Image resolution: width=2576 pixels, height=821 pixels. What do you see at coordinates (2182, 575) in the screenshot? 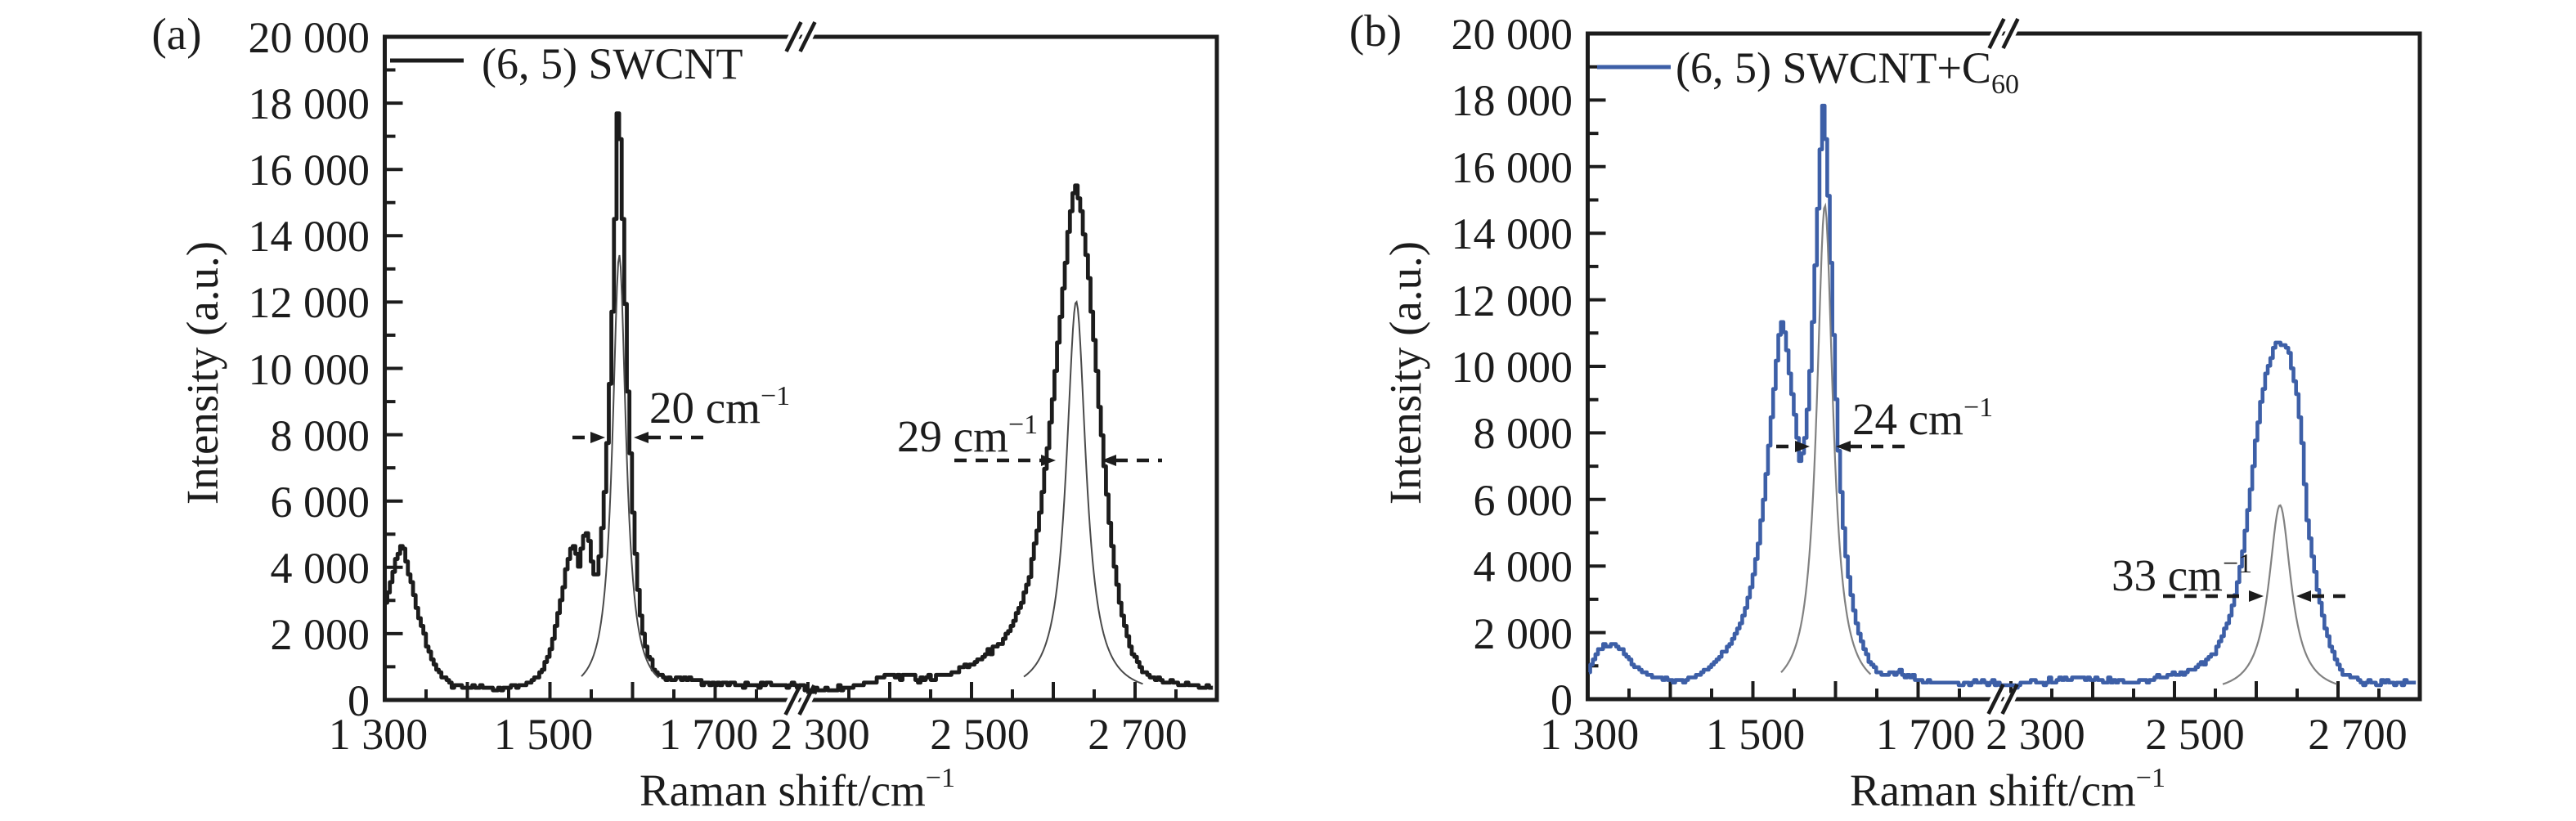
I see `svg-text: 33 cm−1` at bounding box center [2182, 575].